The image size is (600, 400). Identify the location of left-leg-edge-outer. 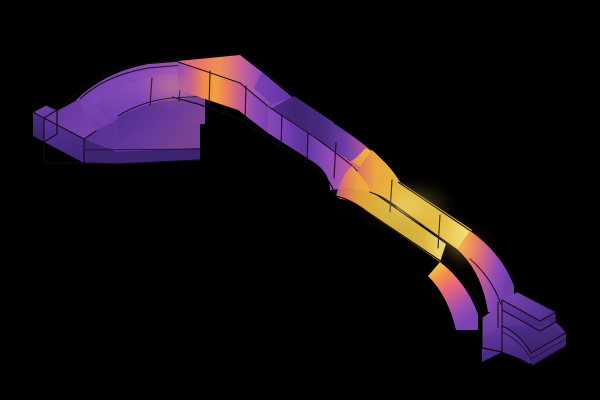
(131, 84).